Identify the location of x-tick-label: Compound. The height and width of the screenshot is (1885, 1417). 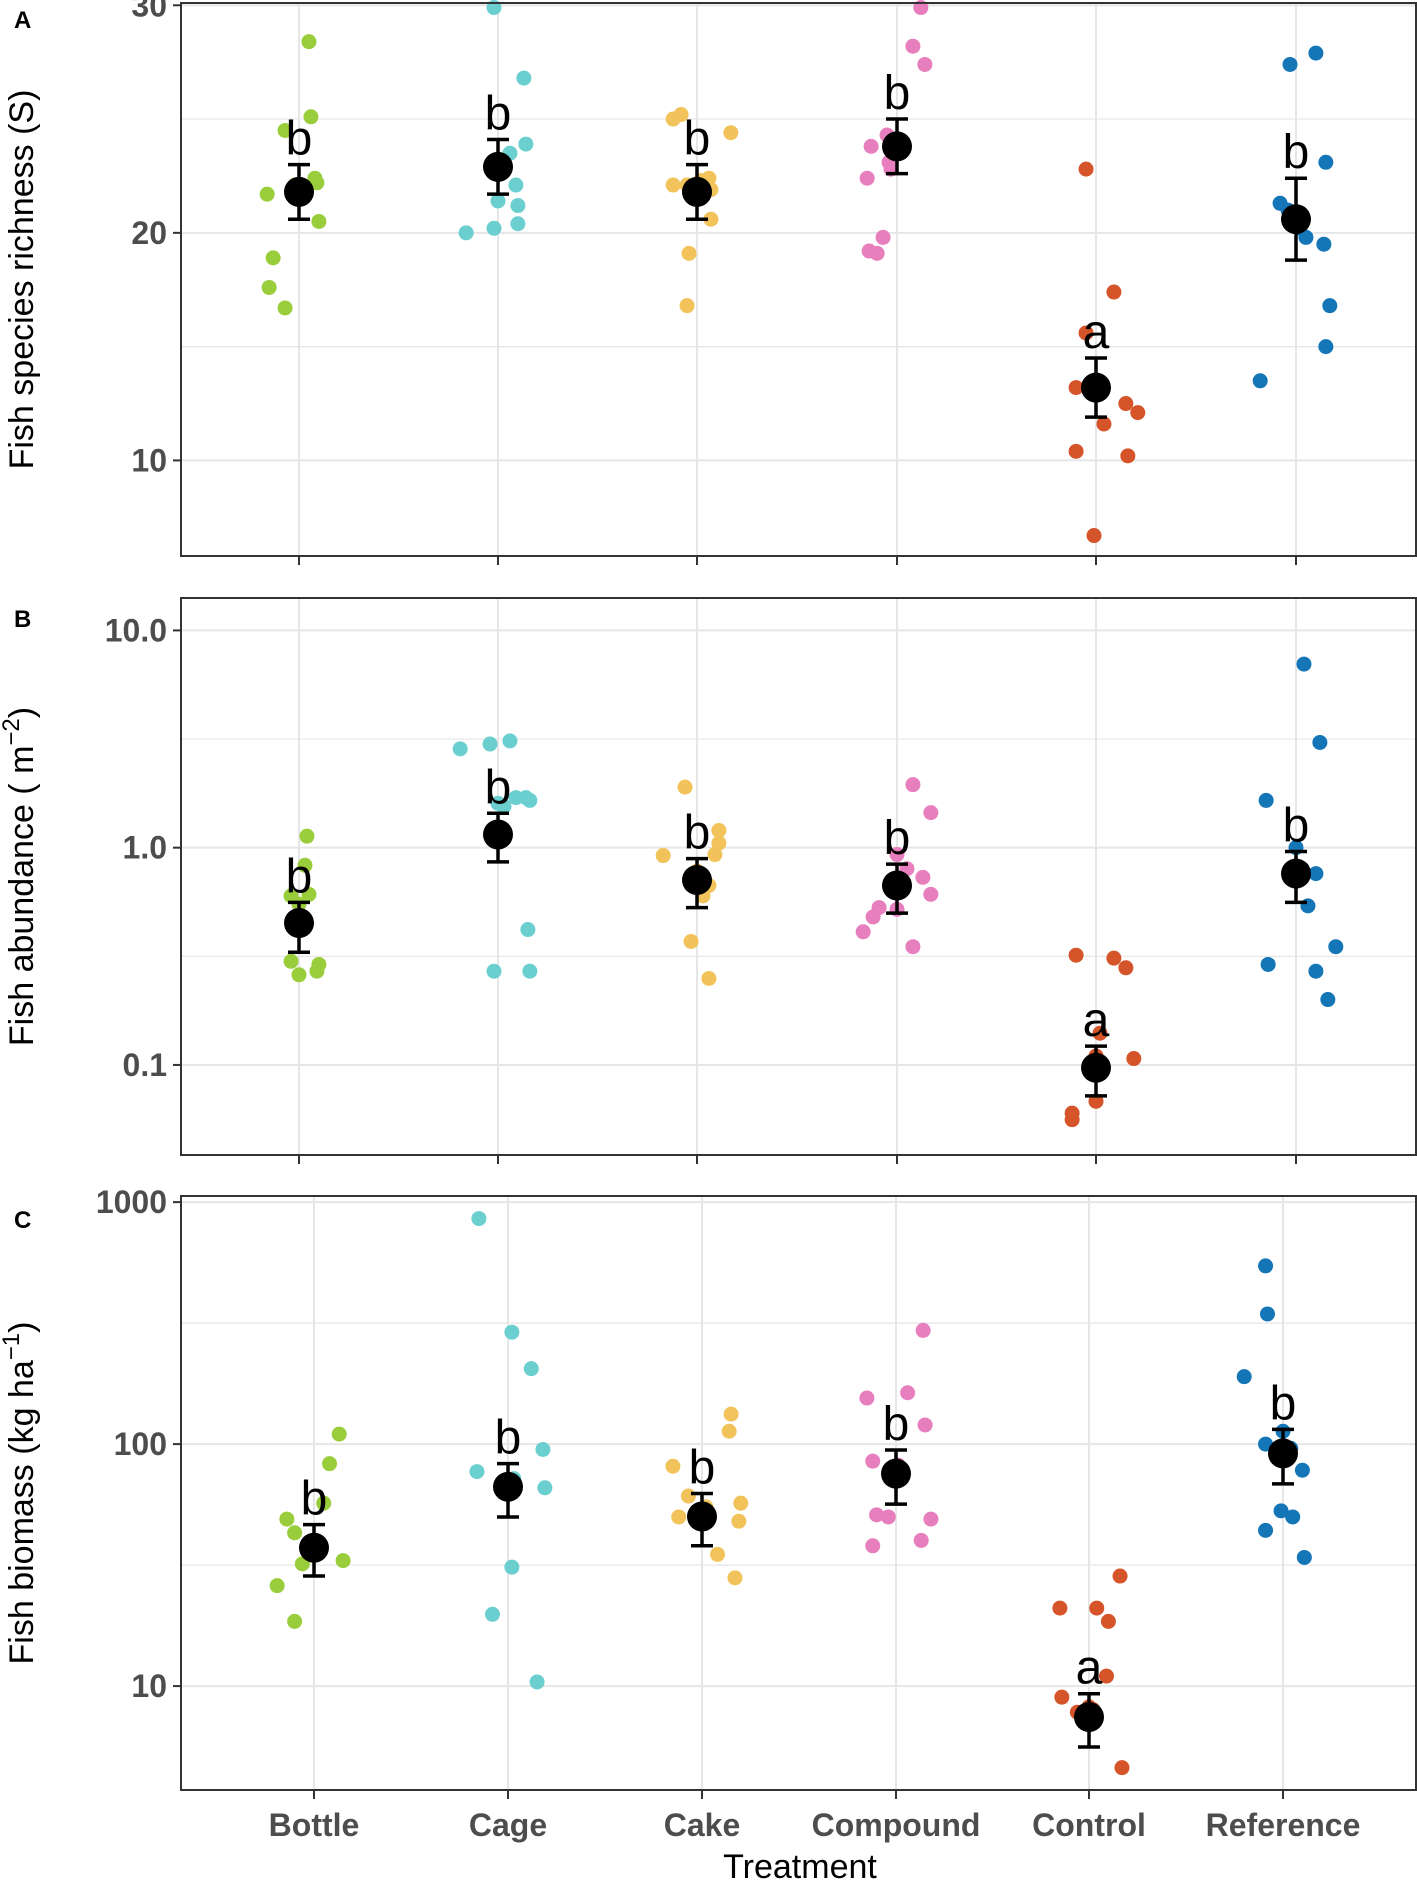
(896, 1825).